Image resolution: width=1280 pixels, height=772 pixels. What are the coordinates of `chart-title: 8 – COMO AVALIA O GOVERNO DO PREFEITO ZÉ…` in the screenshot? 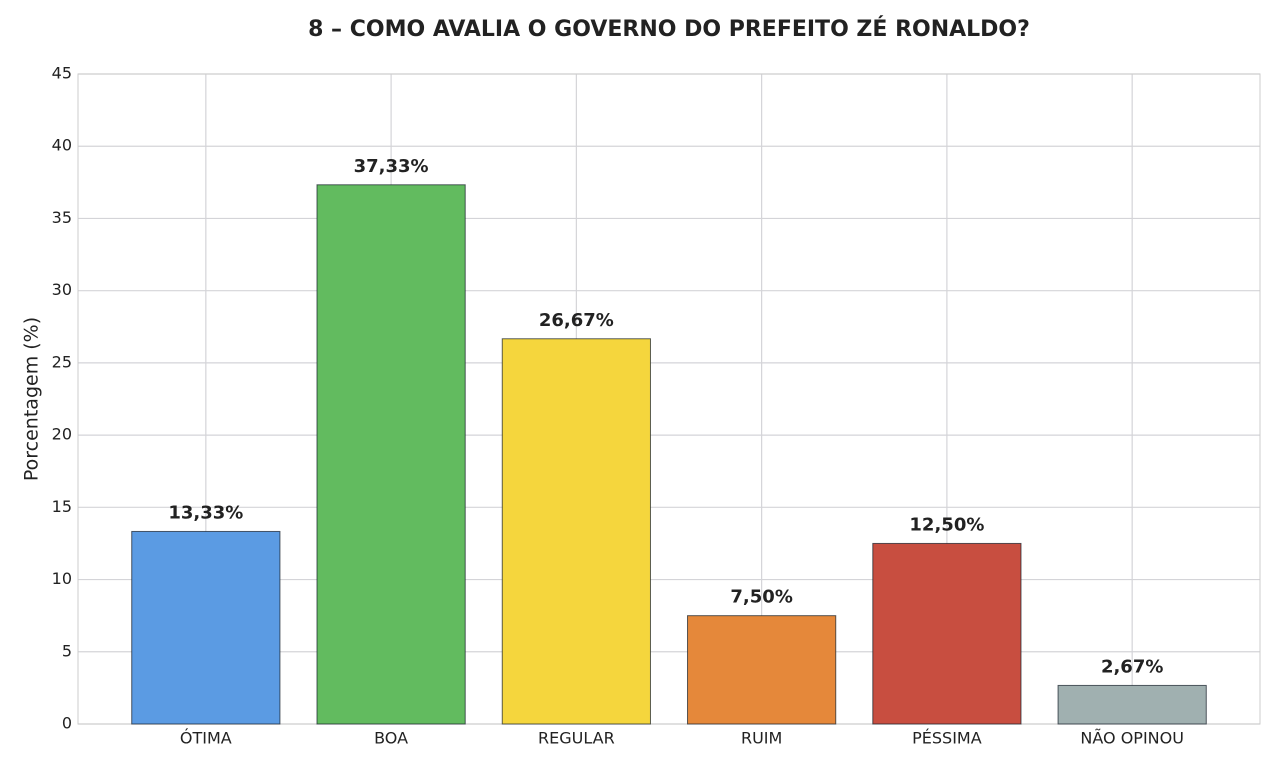 It's located at (669, 29).